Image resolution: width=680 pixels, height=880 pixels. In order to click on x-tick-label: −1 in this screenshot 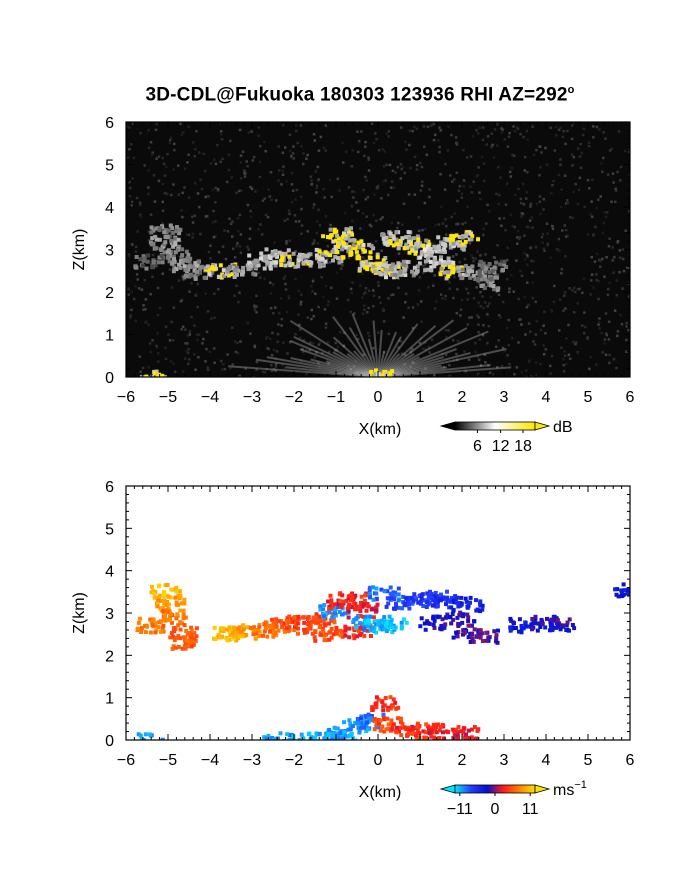, I will do `click(336, 760)`.